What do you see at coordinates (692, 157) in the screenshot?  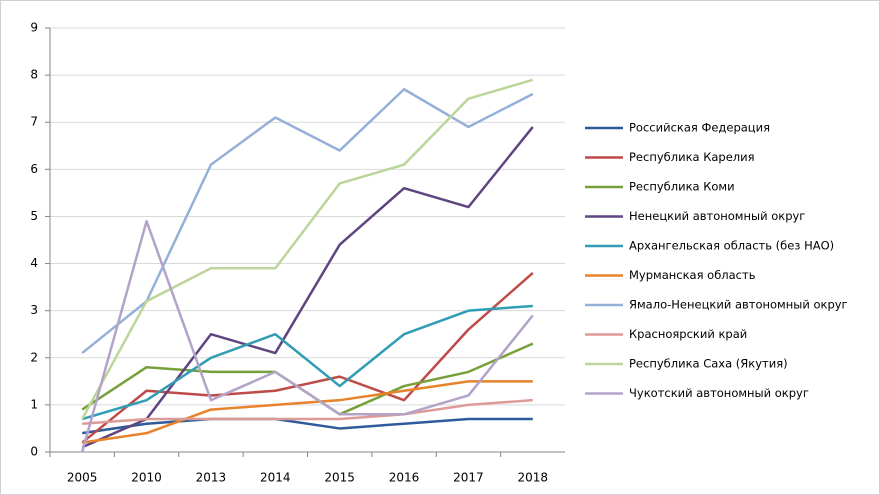 I see `legend-label: Республика Карелия` at bounding box center [692, 157].